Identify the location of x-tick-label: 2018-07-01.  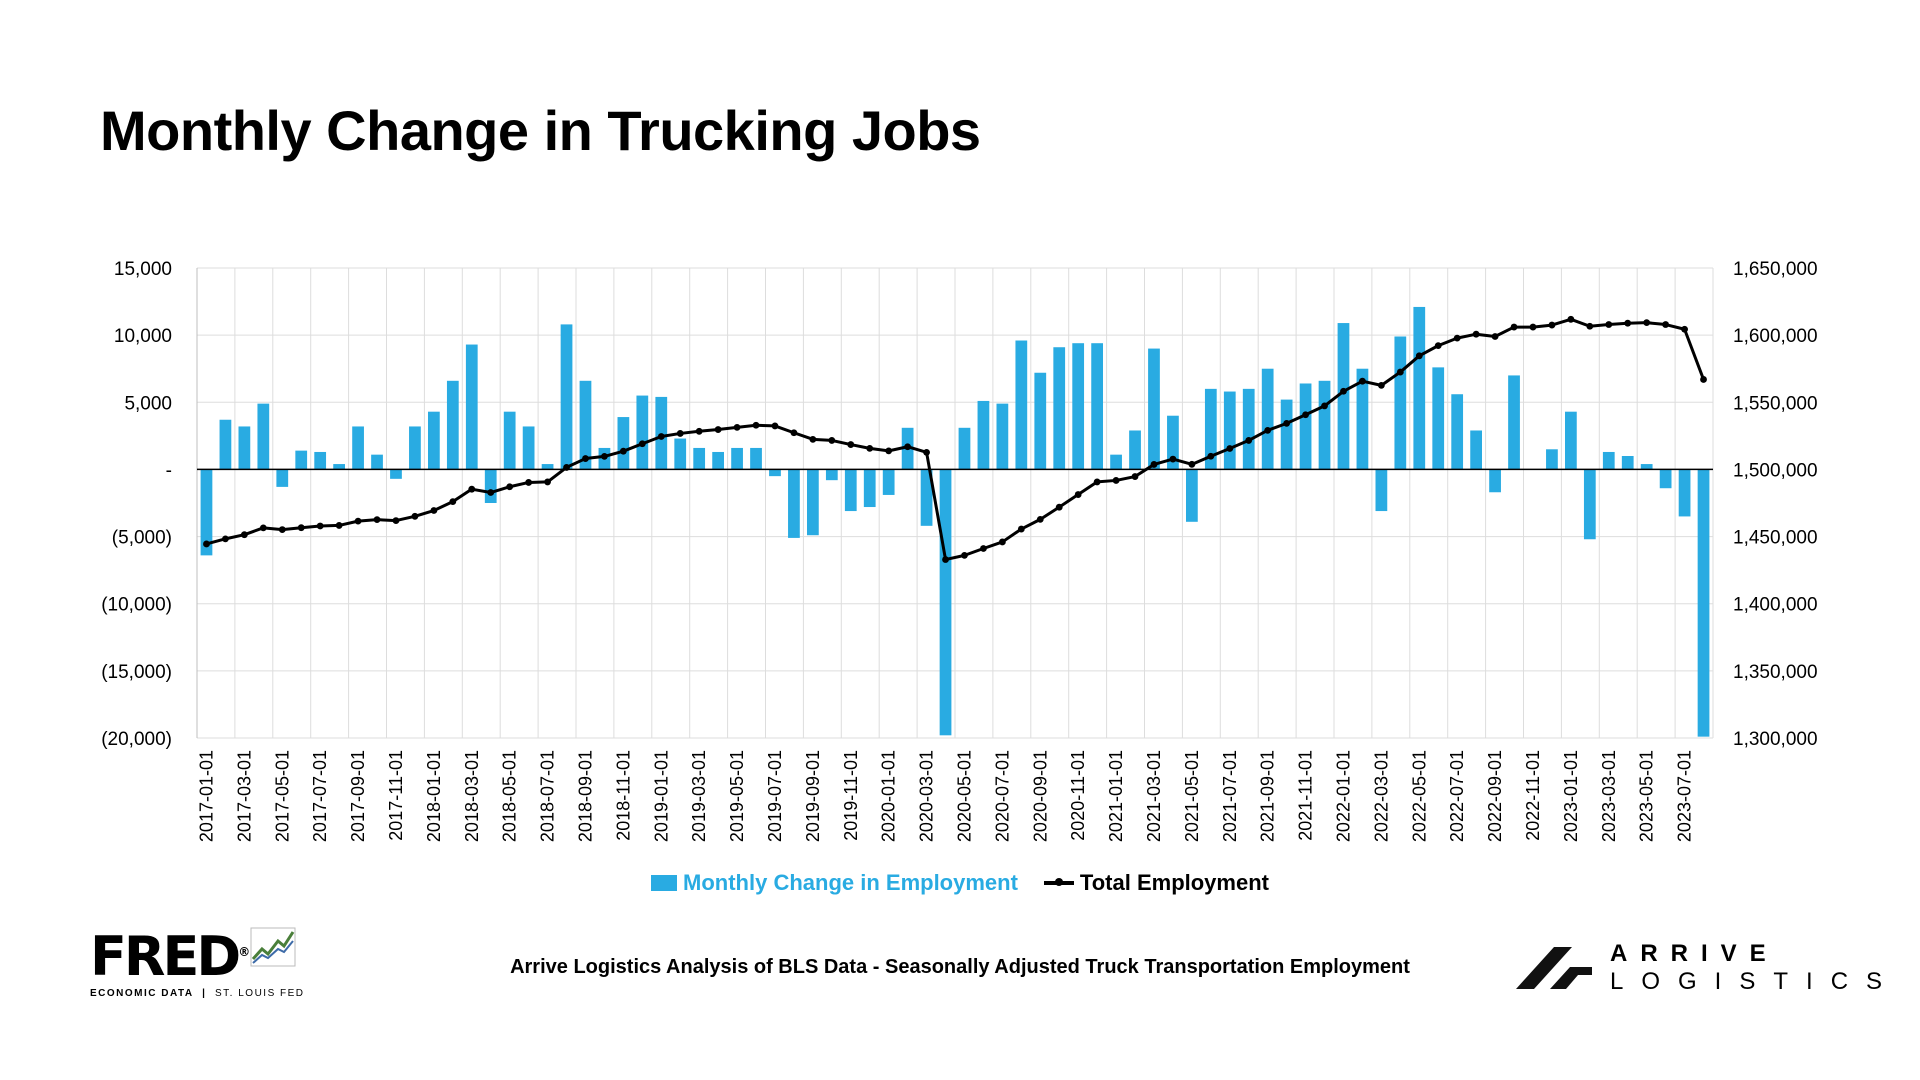
(548, 796).